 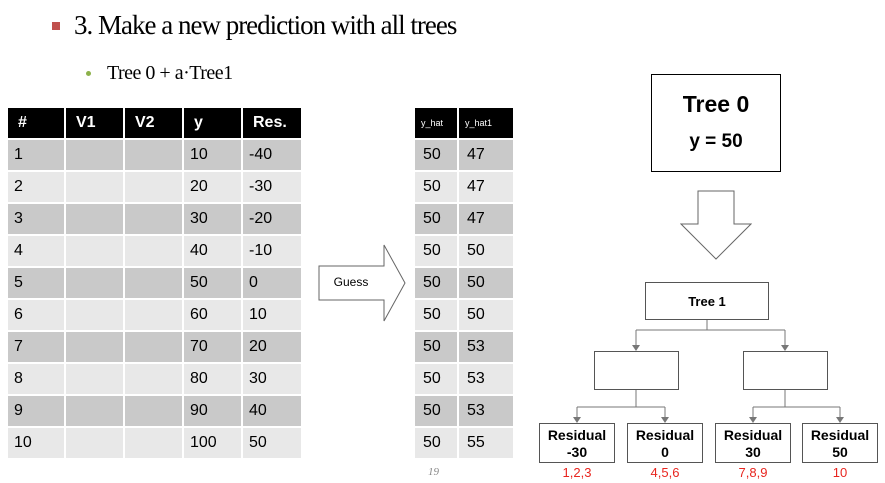 What do you see at coordinates (272, 347) in the screenshot?
I see `cell-res: 20` at bounding box center [272, 347].